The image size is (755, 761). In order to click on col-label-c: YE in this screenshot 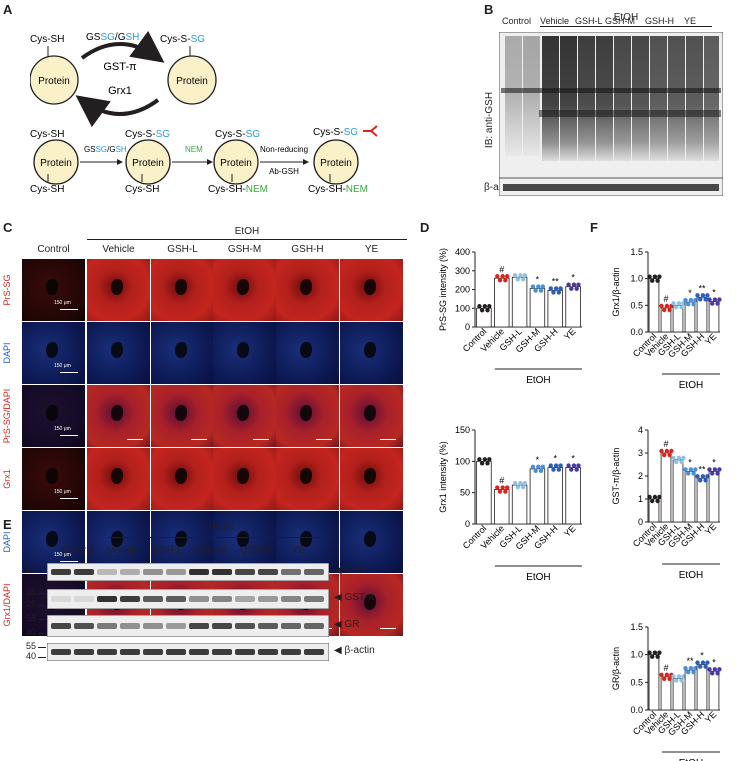, I will do `click(371, 249)`.